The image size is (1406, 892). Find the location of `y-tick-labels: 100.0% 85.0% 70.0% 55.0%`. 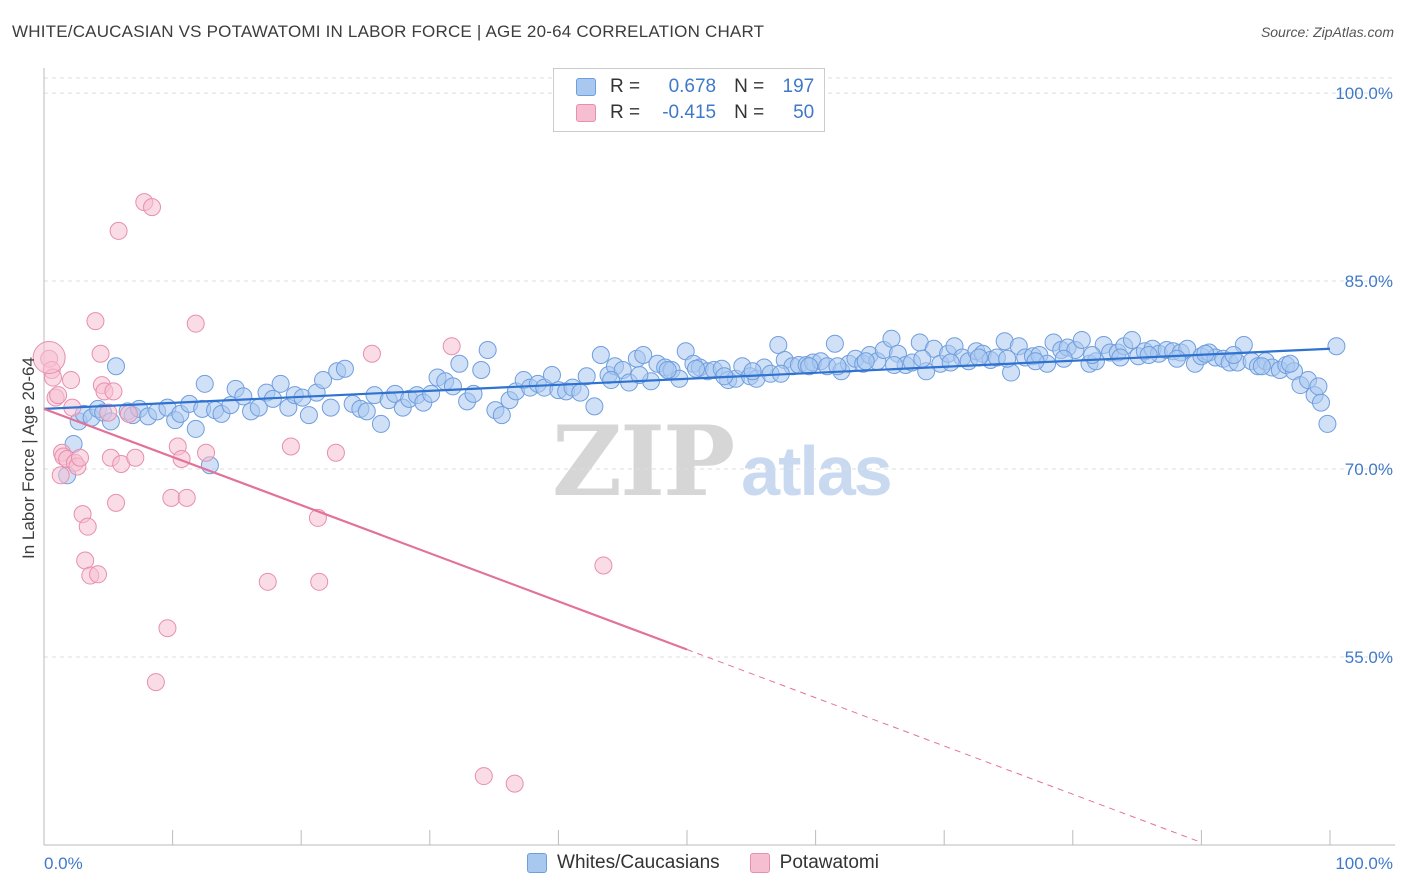

y-tick-labels: 100.0% 85.0% 70.0% 55.0% is located at coordinates (1364, 375).